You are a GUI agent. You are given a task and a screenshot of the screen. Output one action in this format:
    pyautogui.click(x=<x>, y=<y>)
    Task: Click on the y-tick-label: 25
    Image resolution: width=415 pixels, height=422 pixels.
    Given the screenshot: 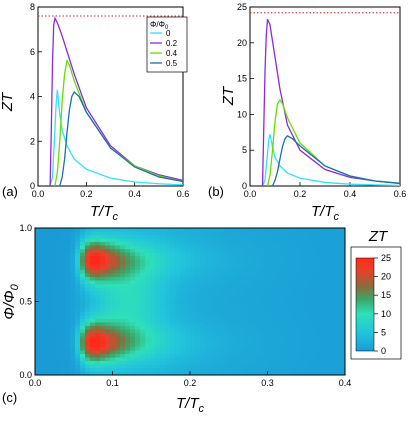 What is the action you would take?
    pyautogui.click(x=242, y=7)
    